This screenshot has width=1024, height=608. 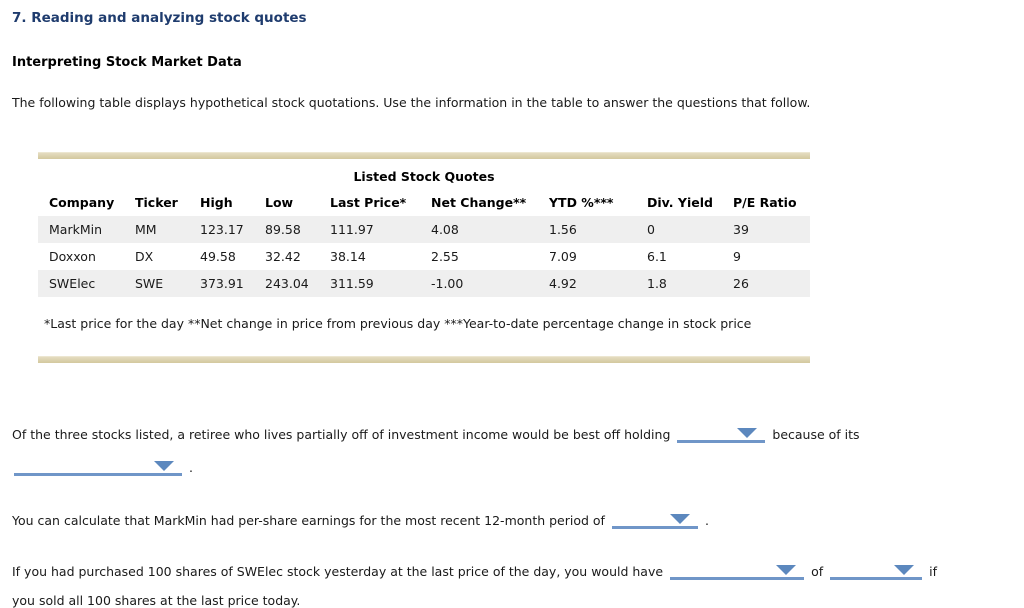 I want to click on cell-net-change: 2.55, so click(x=445, y=256).